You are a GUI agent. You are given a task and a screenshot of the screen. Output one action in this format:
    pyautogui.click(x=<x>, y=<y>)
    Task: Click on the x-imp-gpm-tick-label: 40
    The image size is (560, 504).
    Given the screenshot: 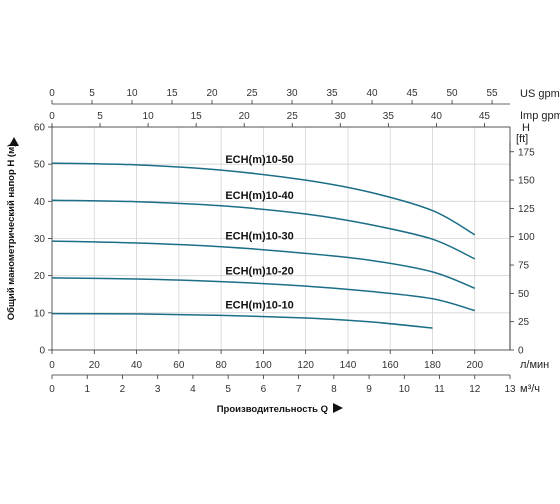 What is the action you would take?
    pyautogui.click(x=437, y=116)
    